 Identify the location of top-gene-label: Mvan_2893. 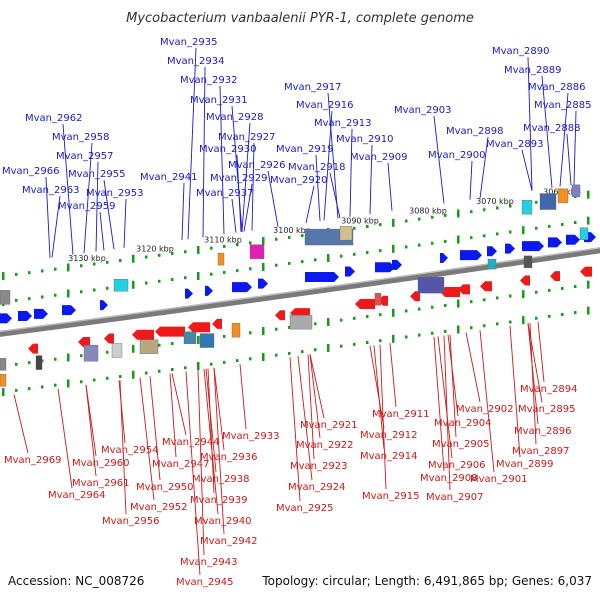
(514, 144).